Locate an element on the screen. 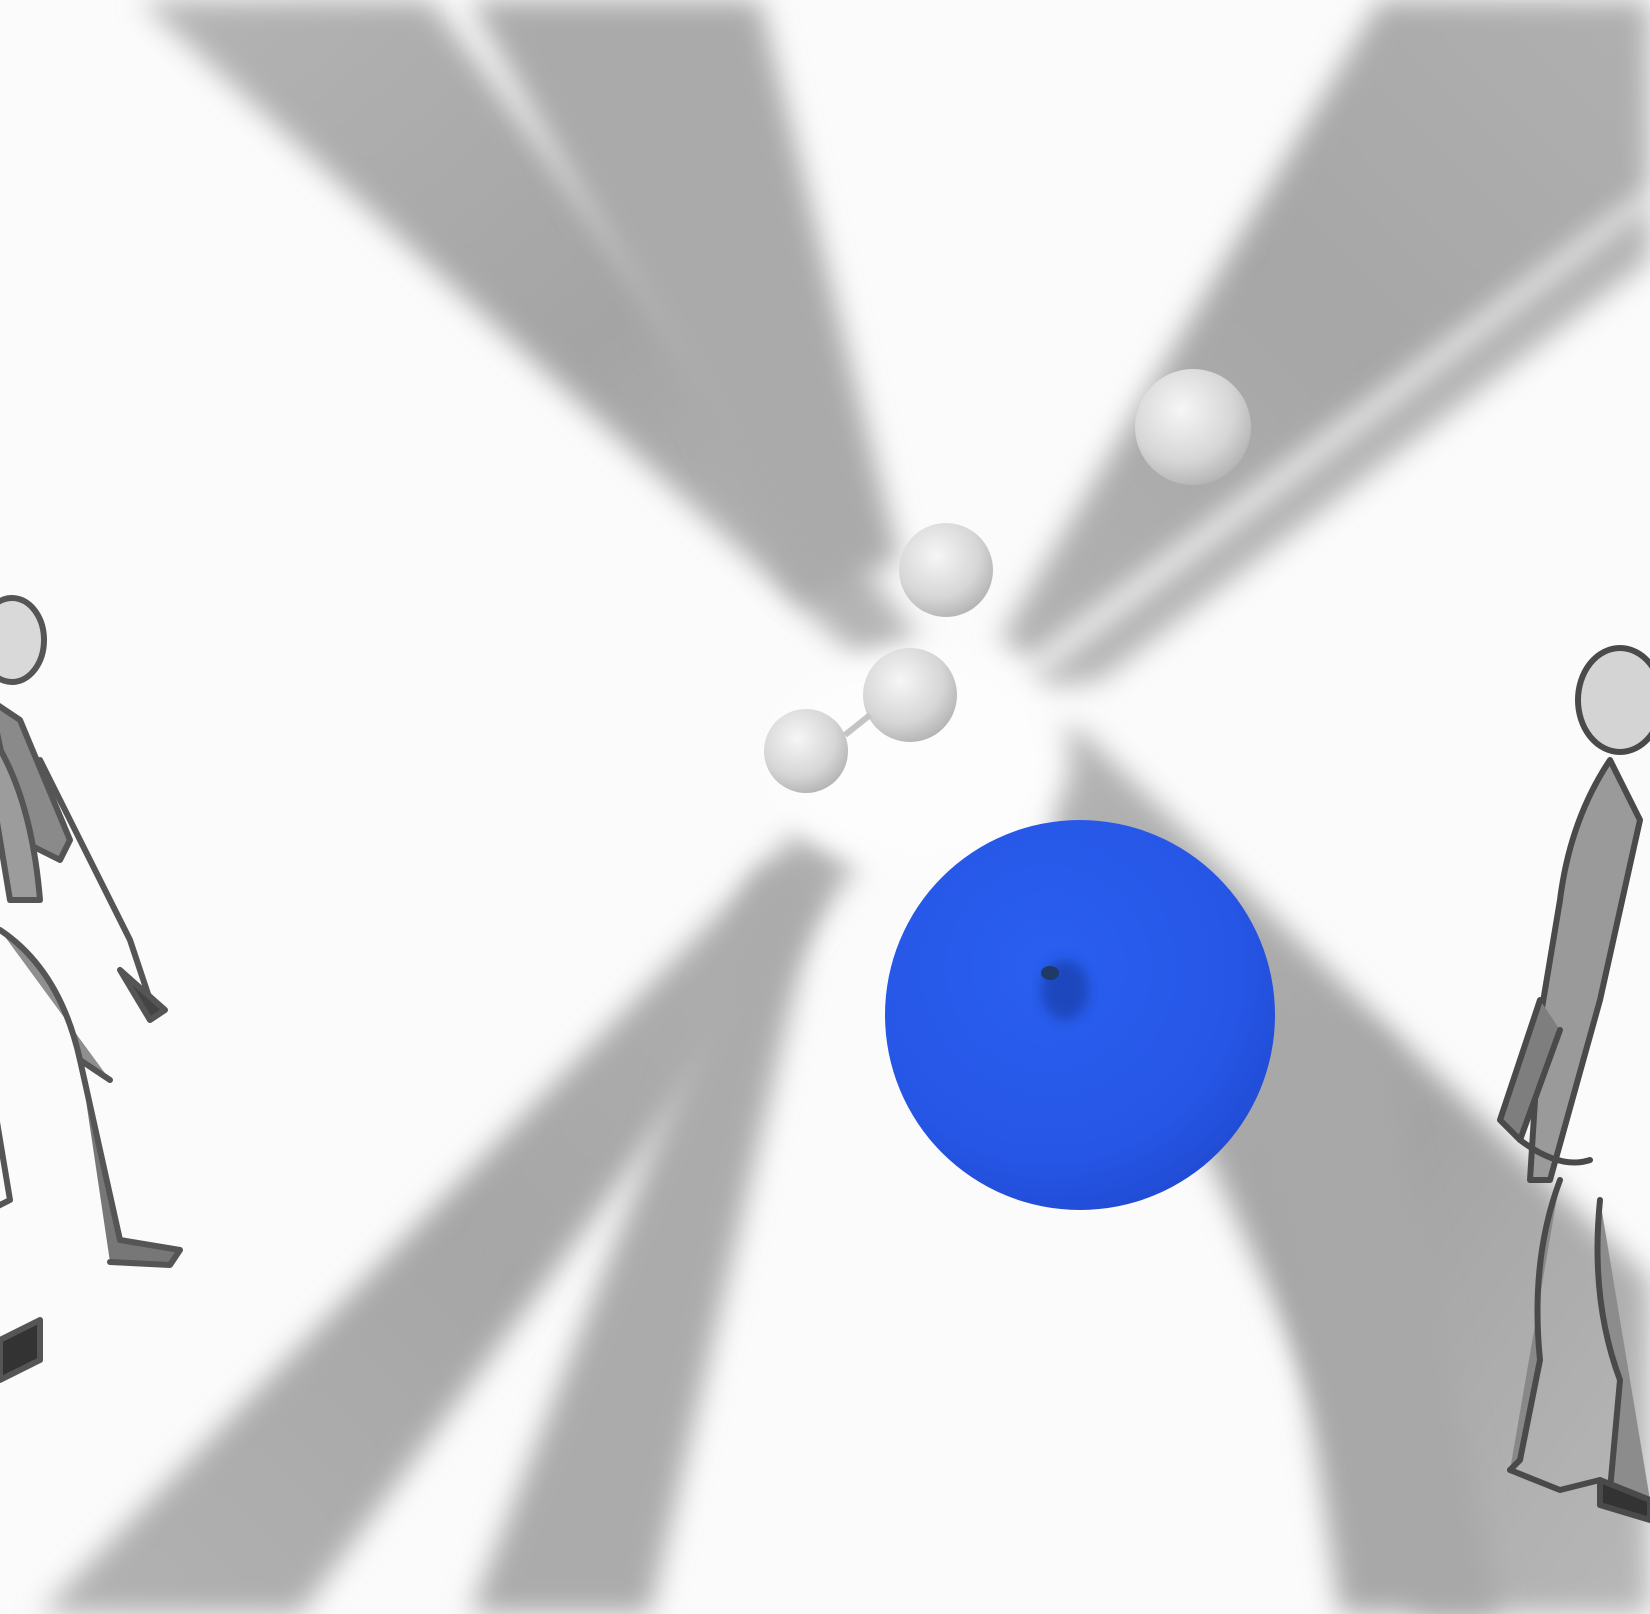 Image resolution: width=1650 pixels, height=1614 pixels. robot-figure-right is located at coordinates (1573, 1084).